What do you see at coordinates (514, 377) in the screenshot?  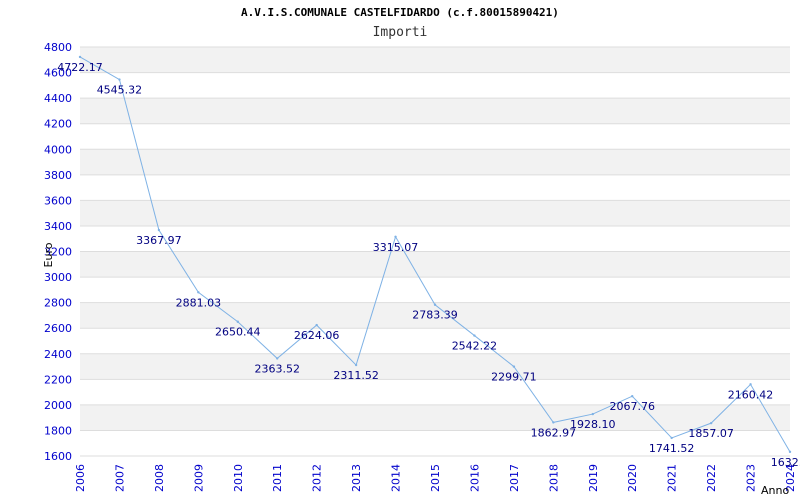 I see `data-label: 2299.71` at bounding box center [514, 377].